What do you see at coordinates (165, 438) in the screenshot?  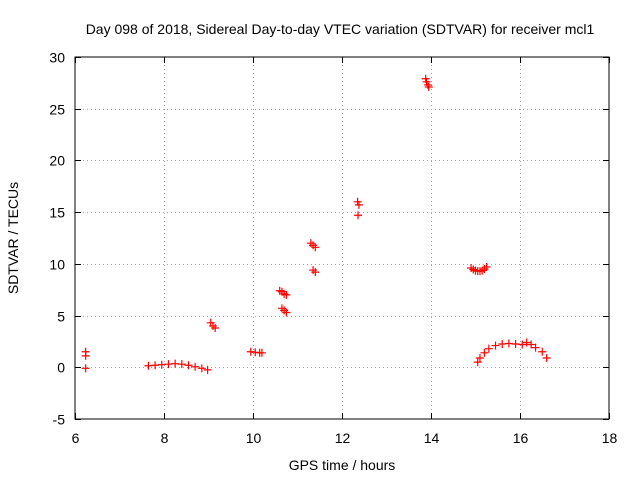 I see `x-tick-label: 8` at bounding box center [165, 438].